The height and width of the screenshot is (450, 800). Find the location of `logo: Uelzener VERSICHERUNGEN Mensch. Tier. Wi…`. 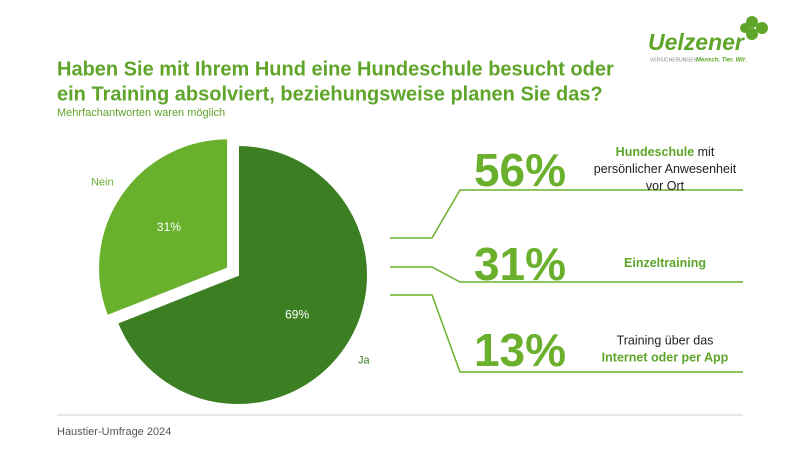

logo: Uelzener VERSICHERUNGEN Mensch. Tier. Wi… is located at coordinates (708, 40).